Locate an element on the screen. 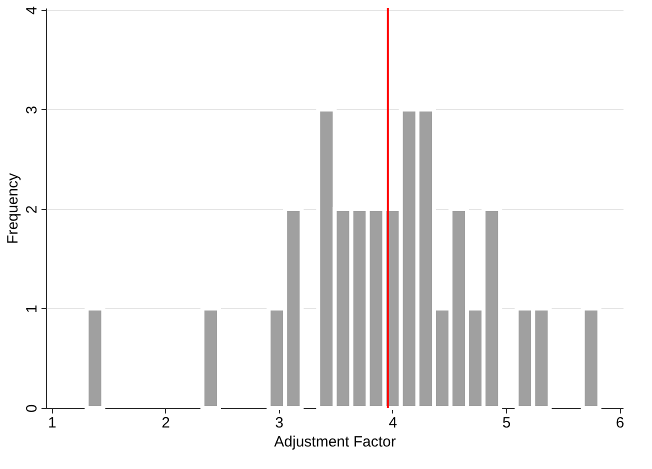  x-tick-label: 4 is located at coordinates (393, 423).